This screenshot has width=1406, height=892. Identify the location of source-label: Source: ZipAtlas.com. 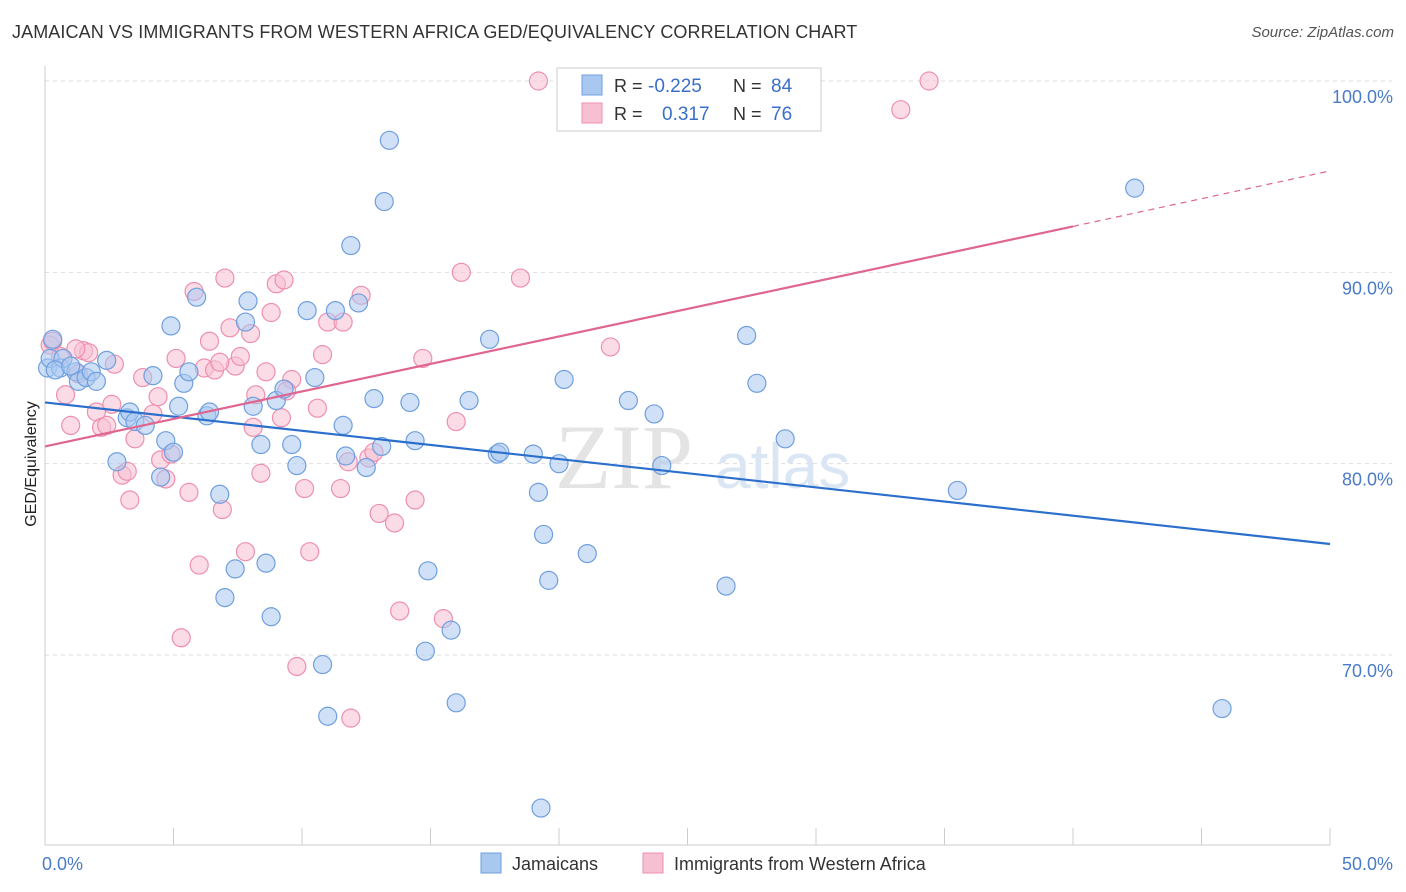
(1322, 32).